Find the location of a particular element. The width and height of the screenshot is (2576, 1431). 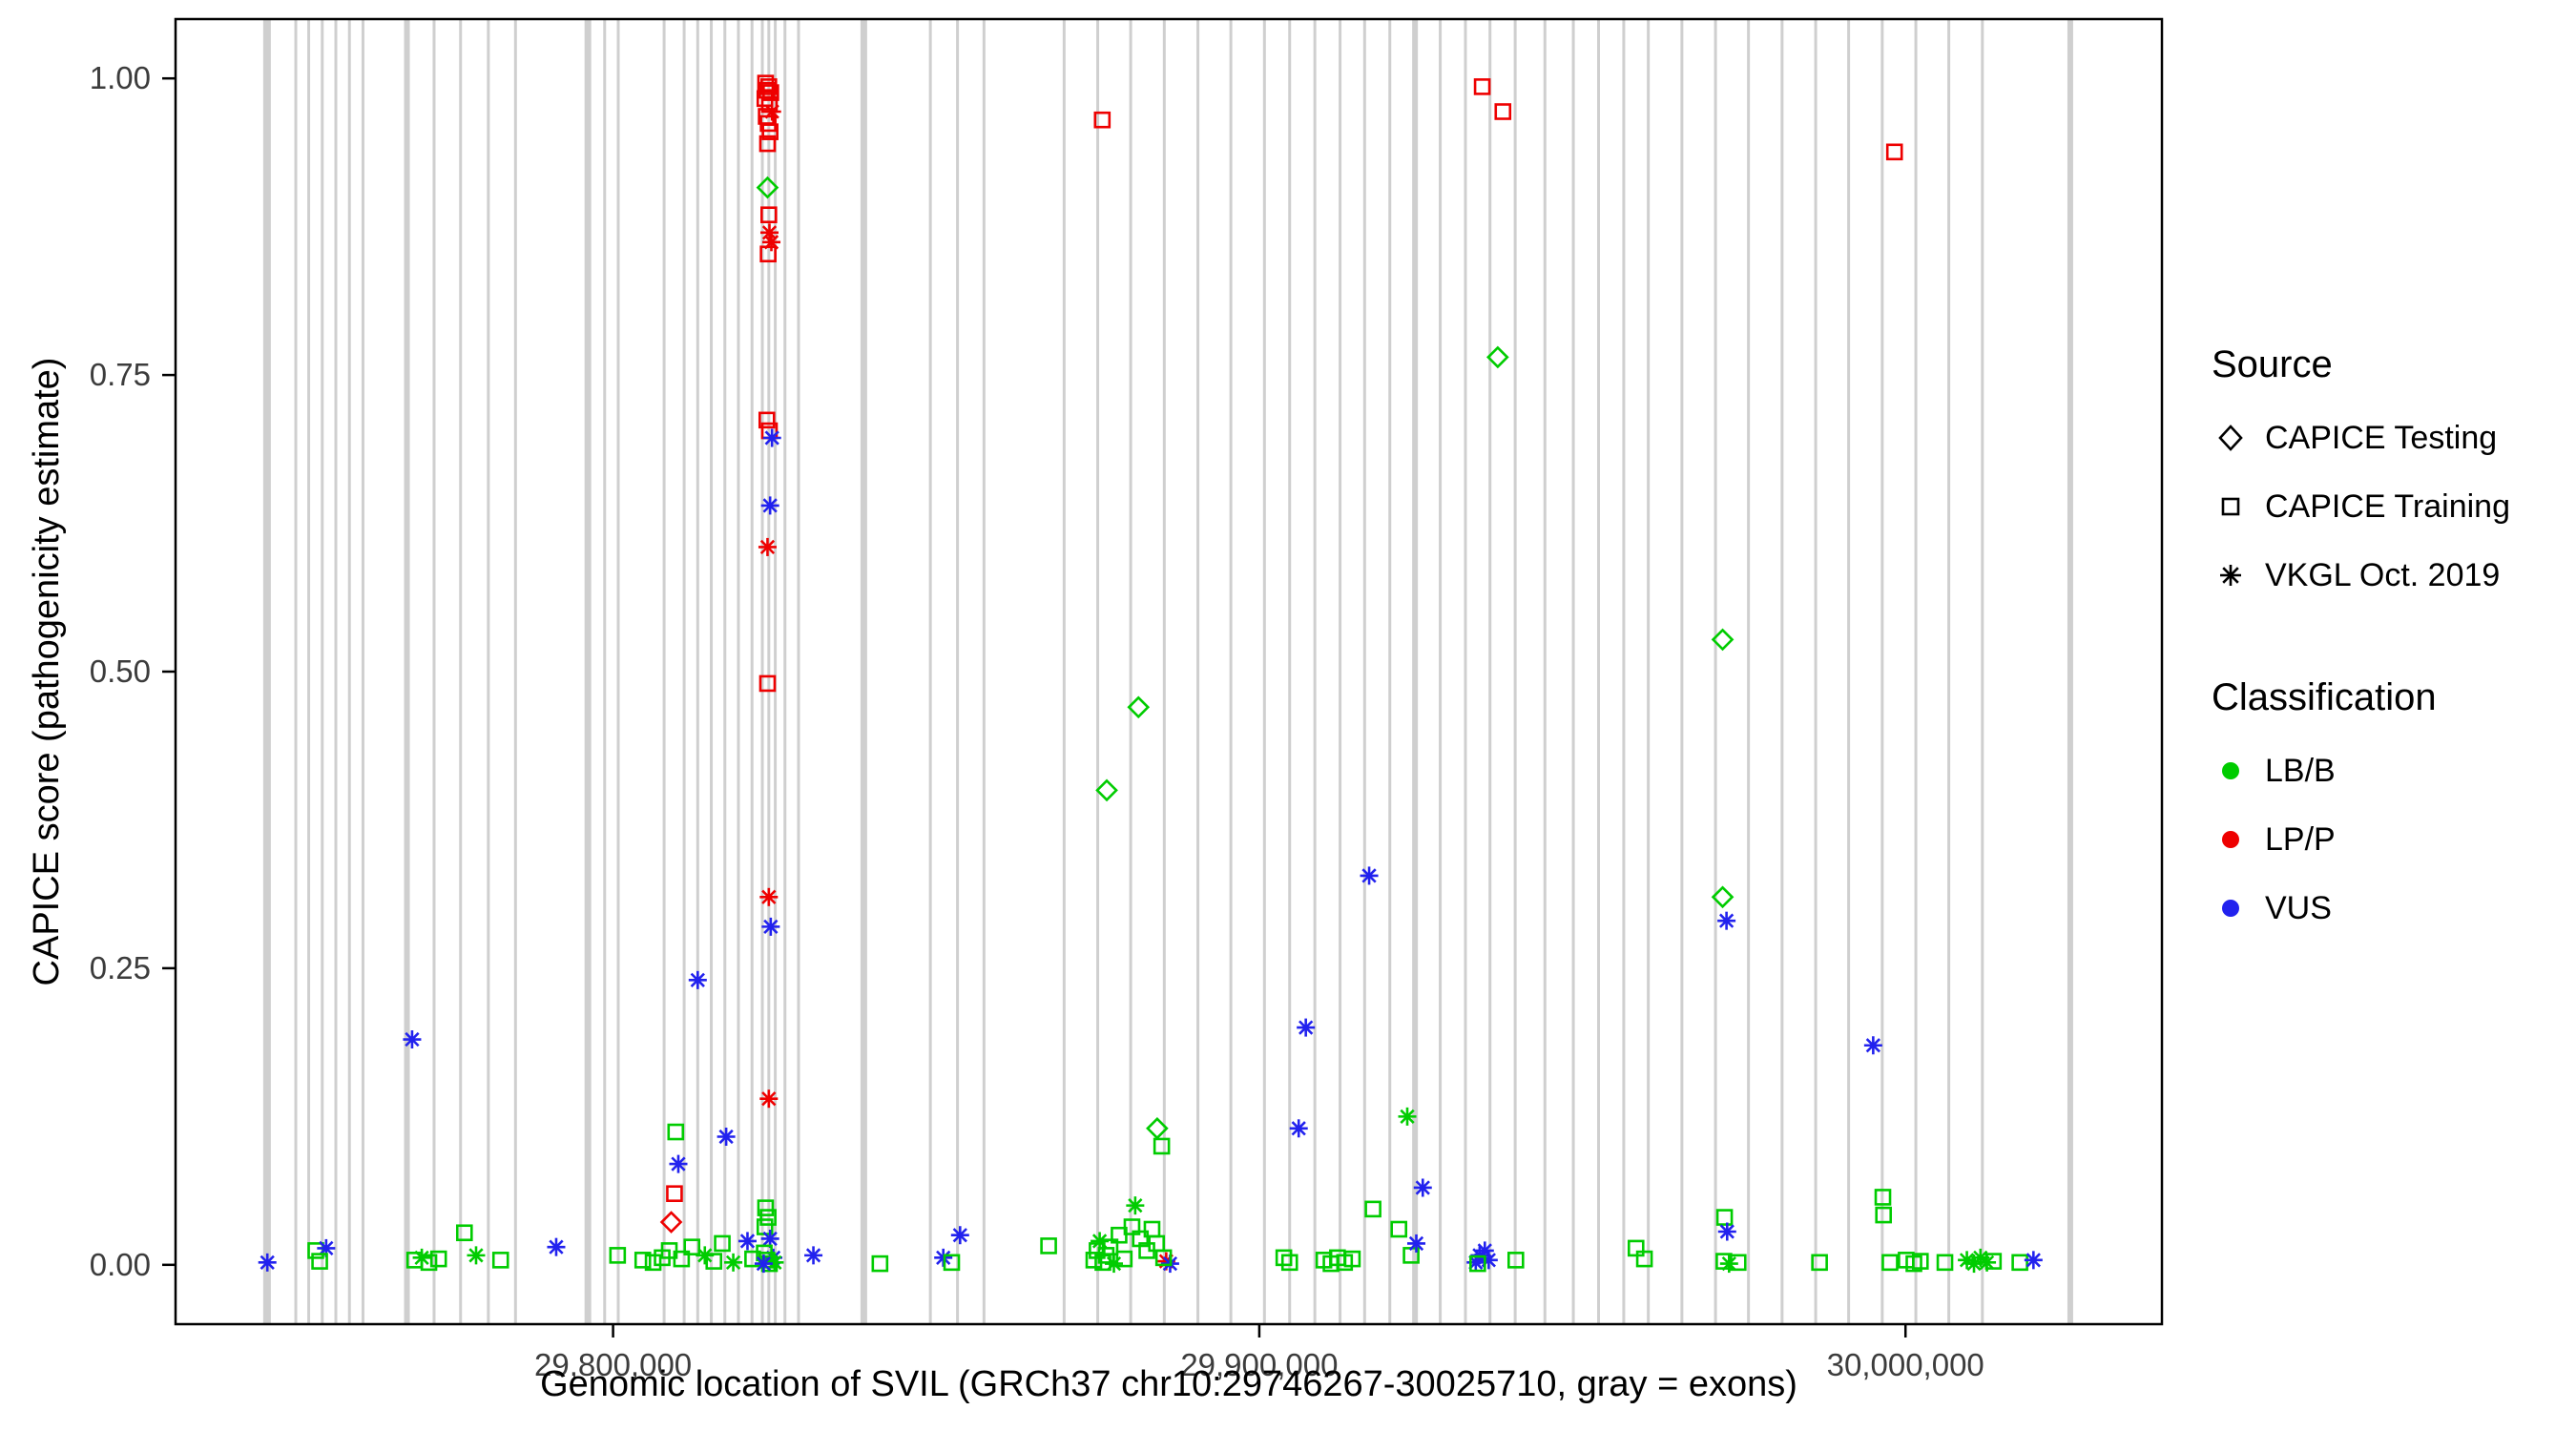

asterisk-icon is located at coordinates (2230, 575).